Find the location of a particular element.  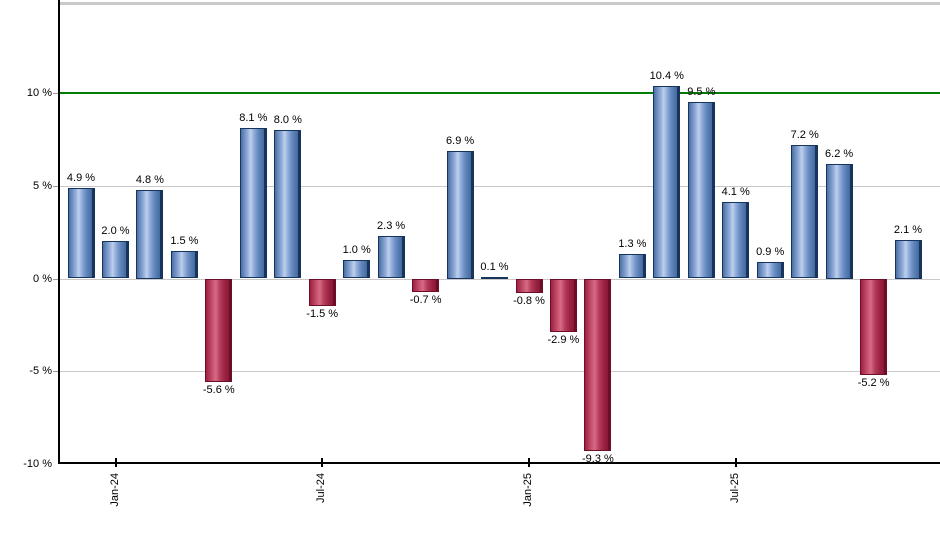

bar-value-label: 2.0 % is located at coordinates (115, 231).